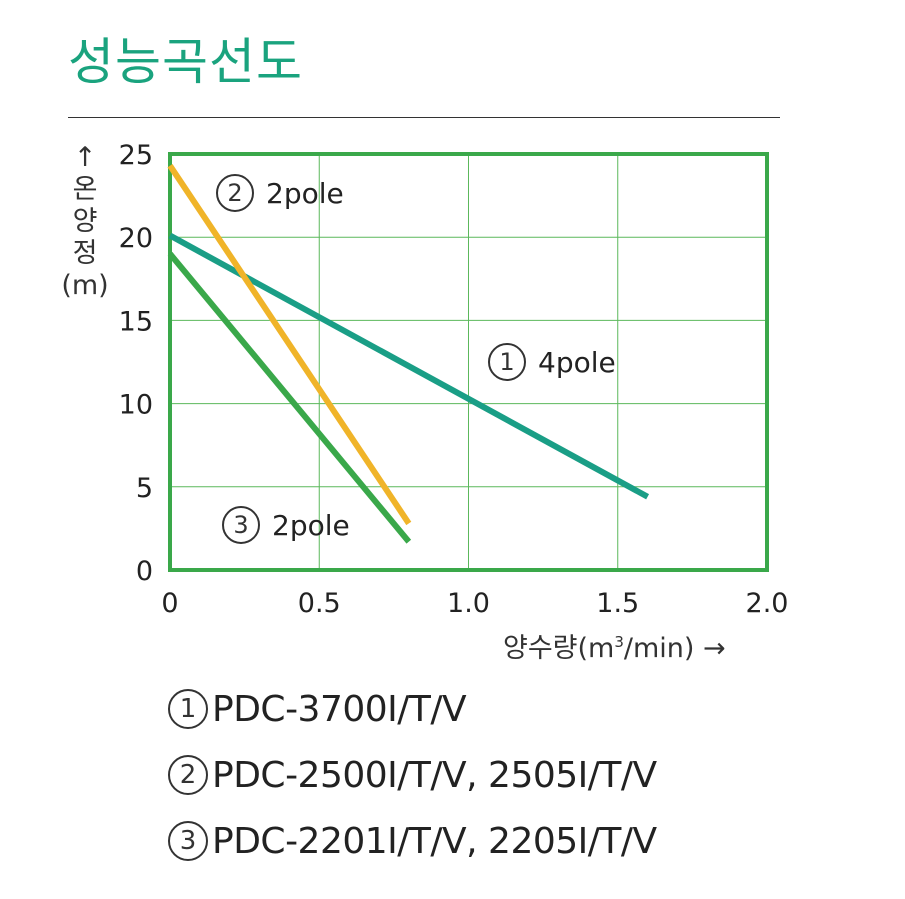  Describe the element at coordinates (85, 189) in the screenshot. I see `y-axis-label-char: 온` at that location.